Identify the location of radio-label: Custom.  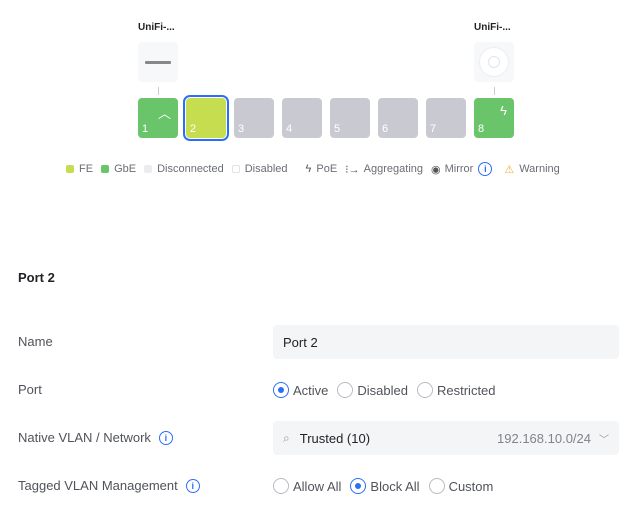
(471, 486).